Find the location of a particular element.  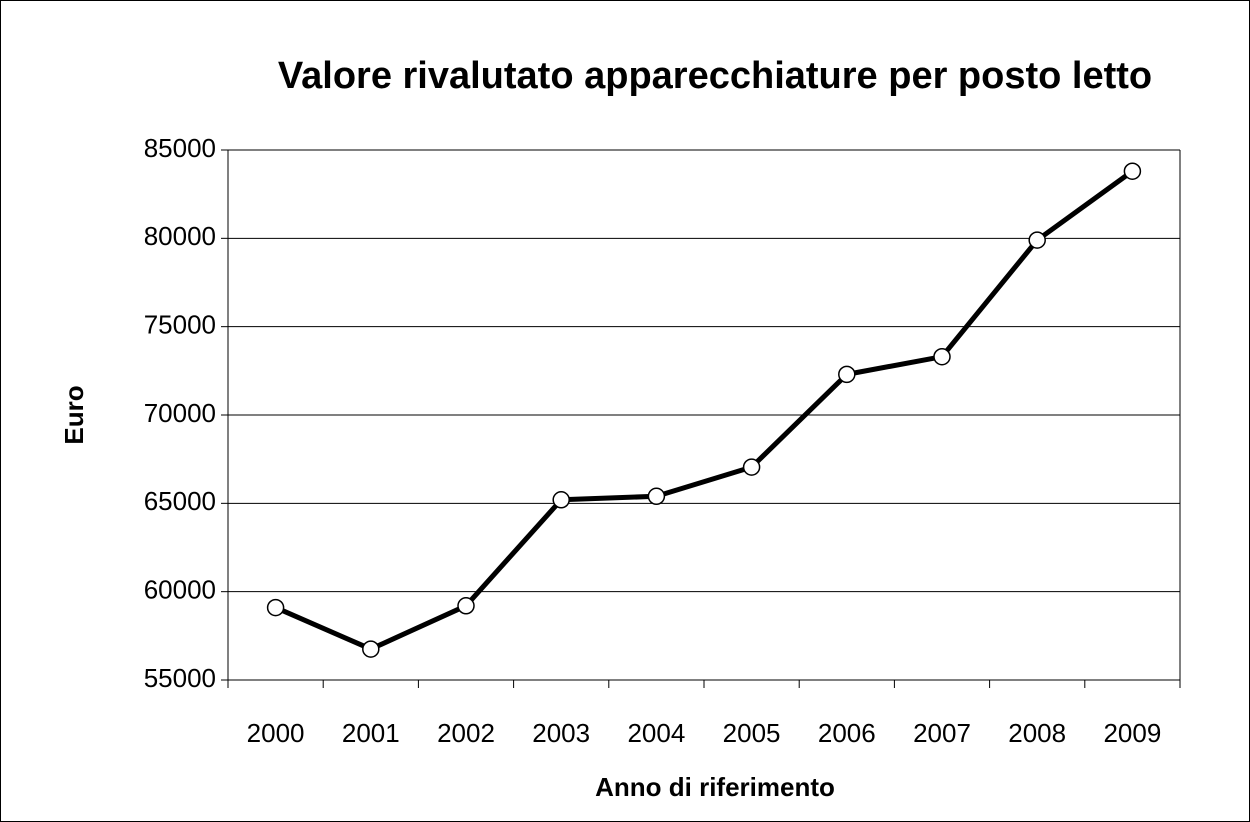

x-tick-label: 2001 is located at coordinates (371, 733).